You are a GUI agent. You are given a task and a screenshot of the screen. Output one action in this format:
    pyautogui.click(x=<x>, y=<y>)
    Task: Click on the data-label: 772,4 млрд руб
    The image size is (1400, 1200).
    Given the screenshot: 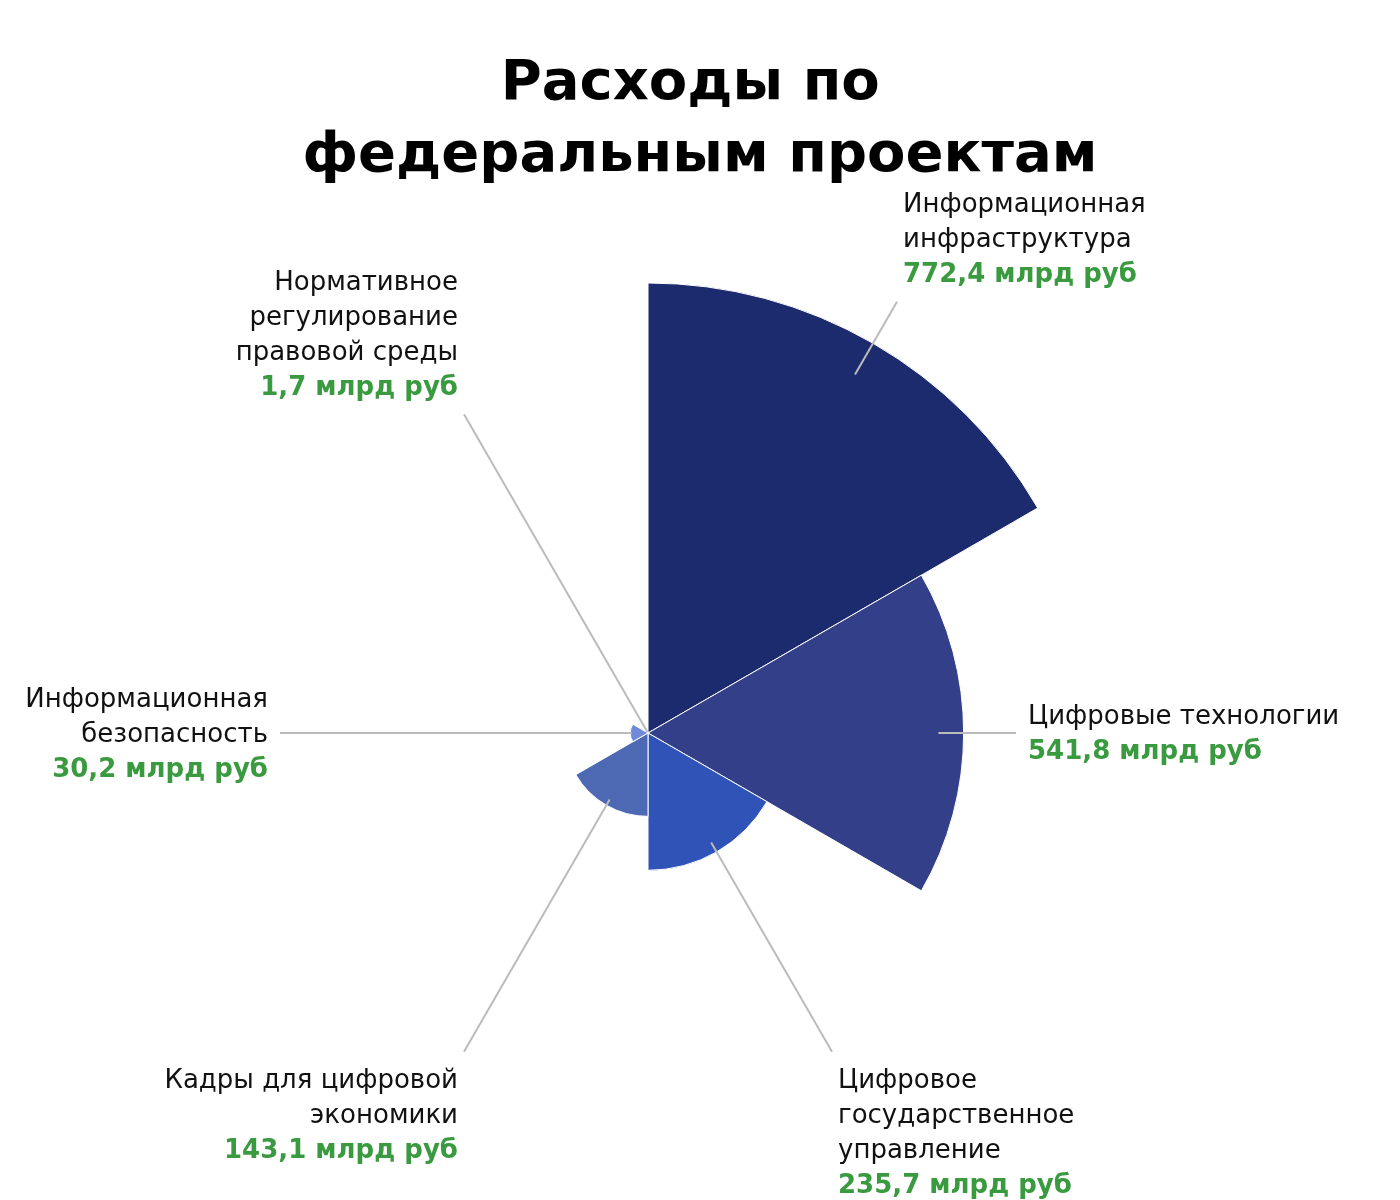 What is the action you would take?
    pyautogui.click(x=1020, y=274)
    